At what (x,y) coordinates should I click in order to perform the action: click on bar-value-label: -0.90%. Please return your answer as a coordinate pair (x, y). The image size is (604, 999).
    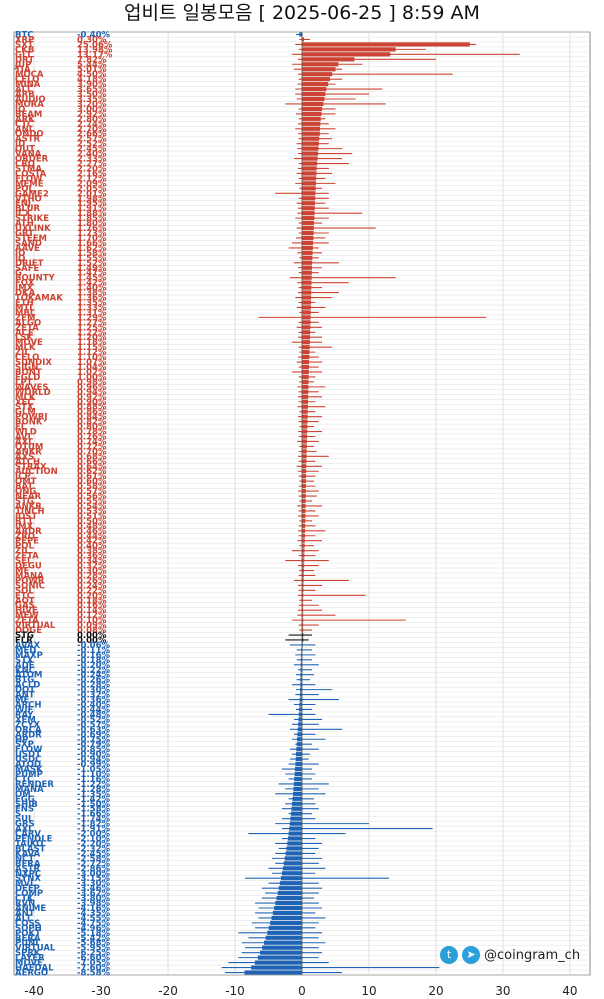
    Looking at the image, I should click on (93, 755).